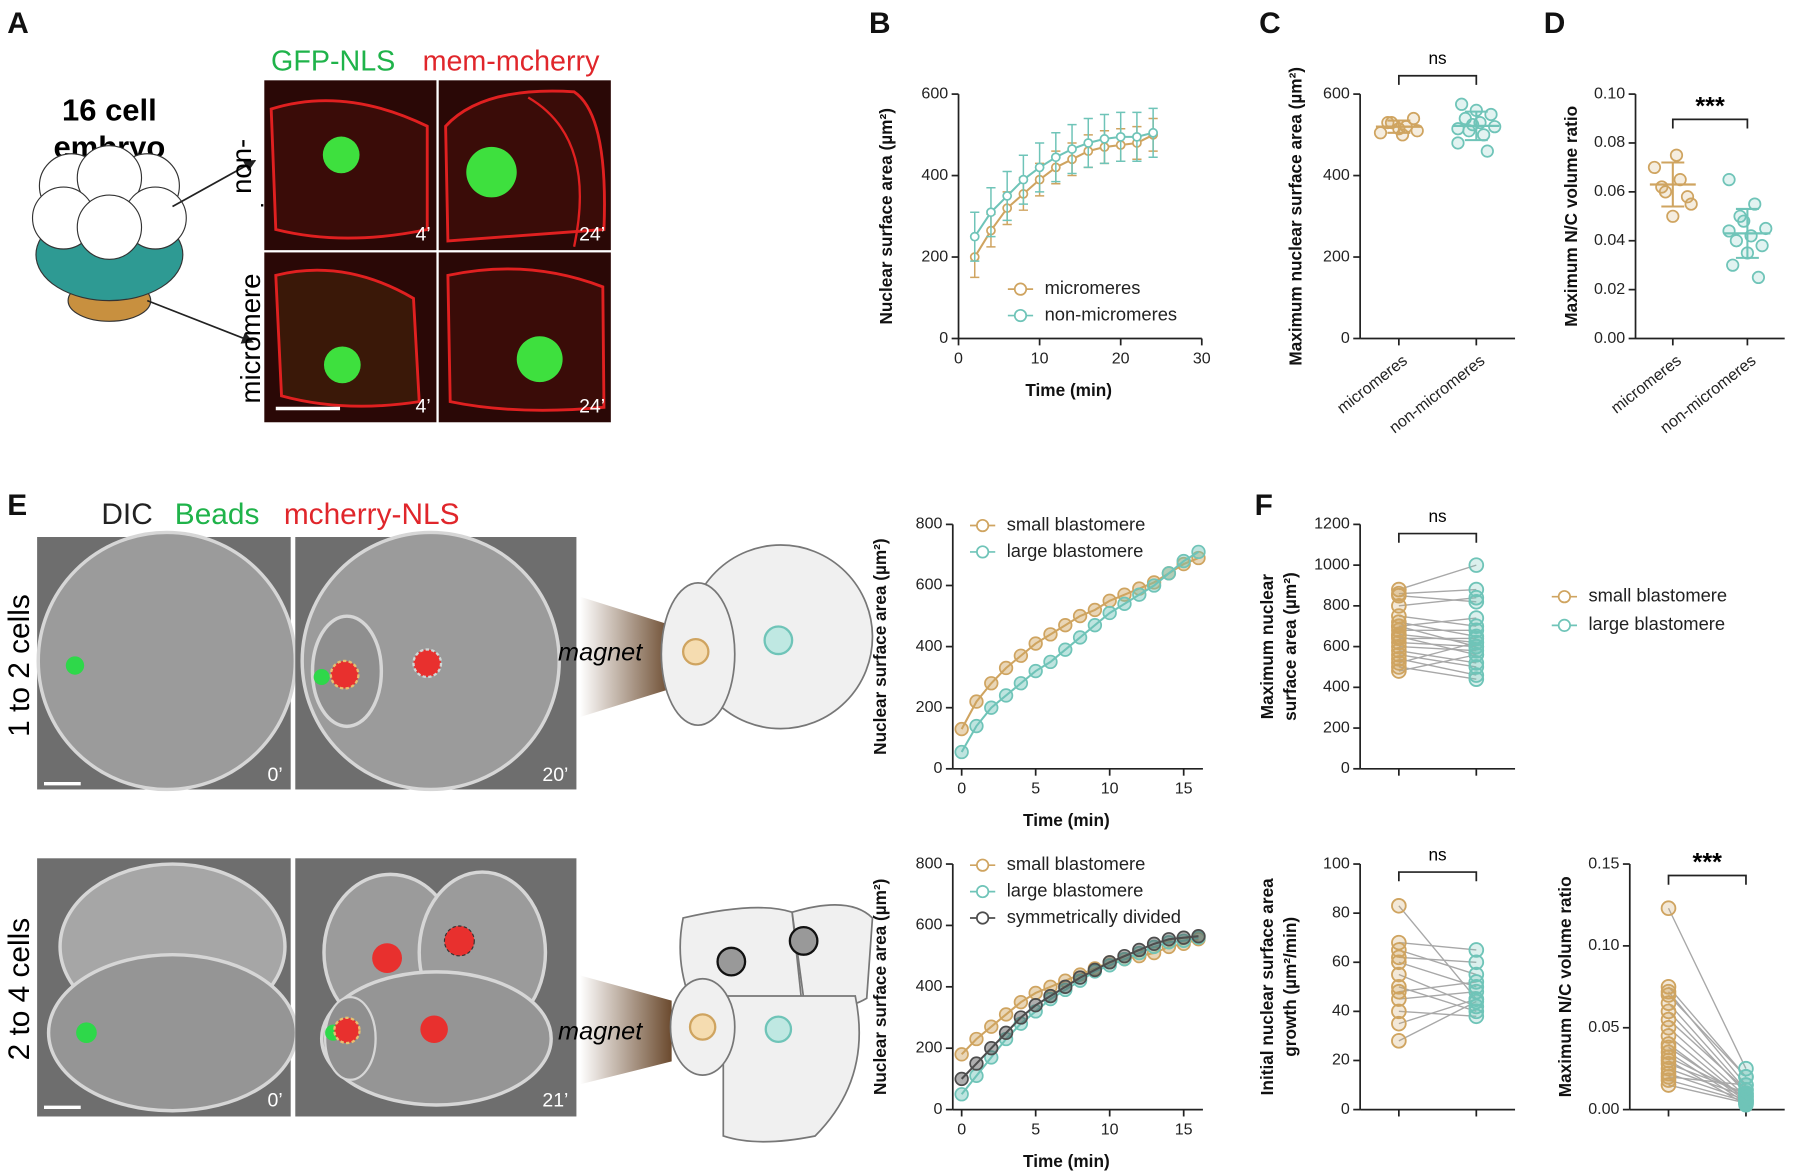  Describe the element at coordinates (1121, 358) in the screenshot. I see `x-tick-label: 20` at that location.